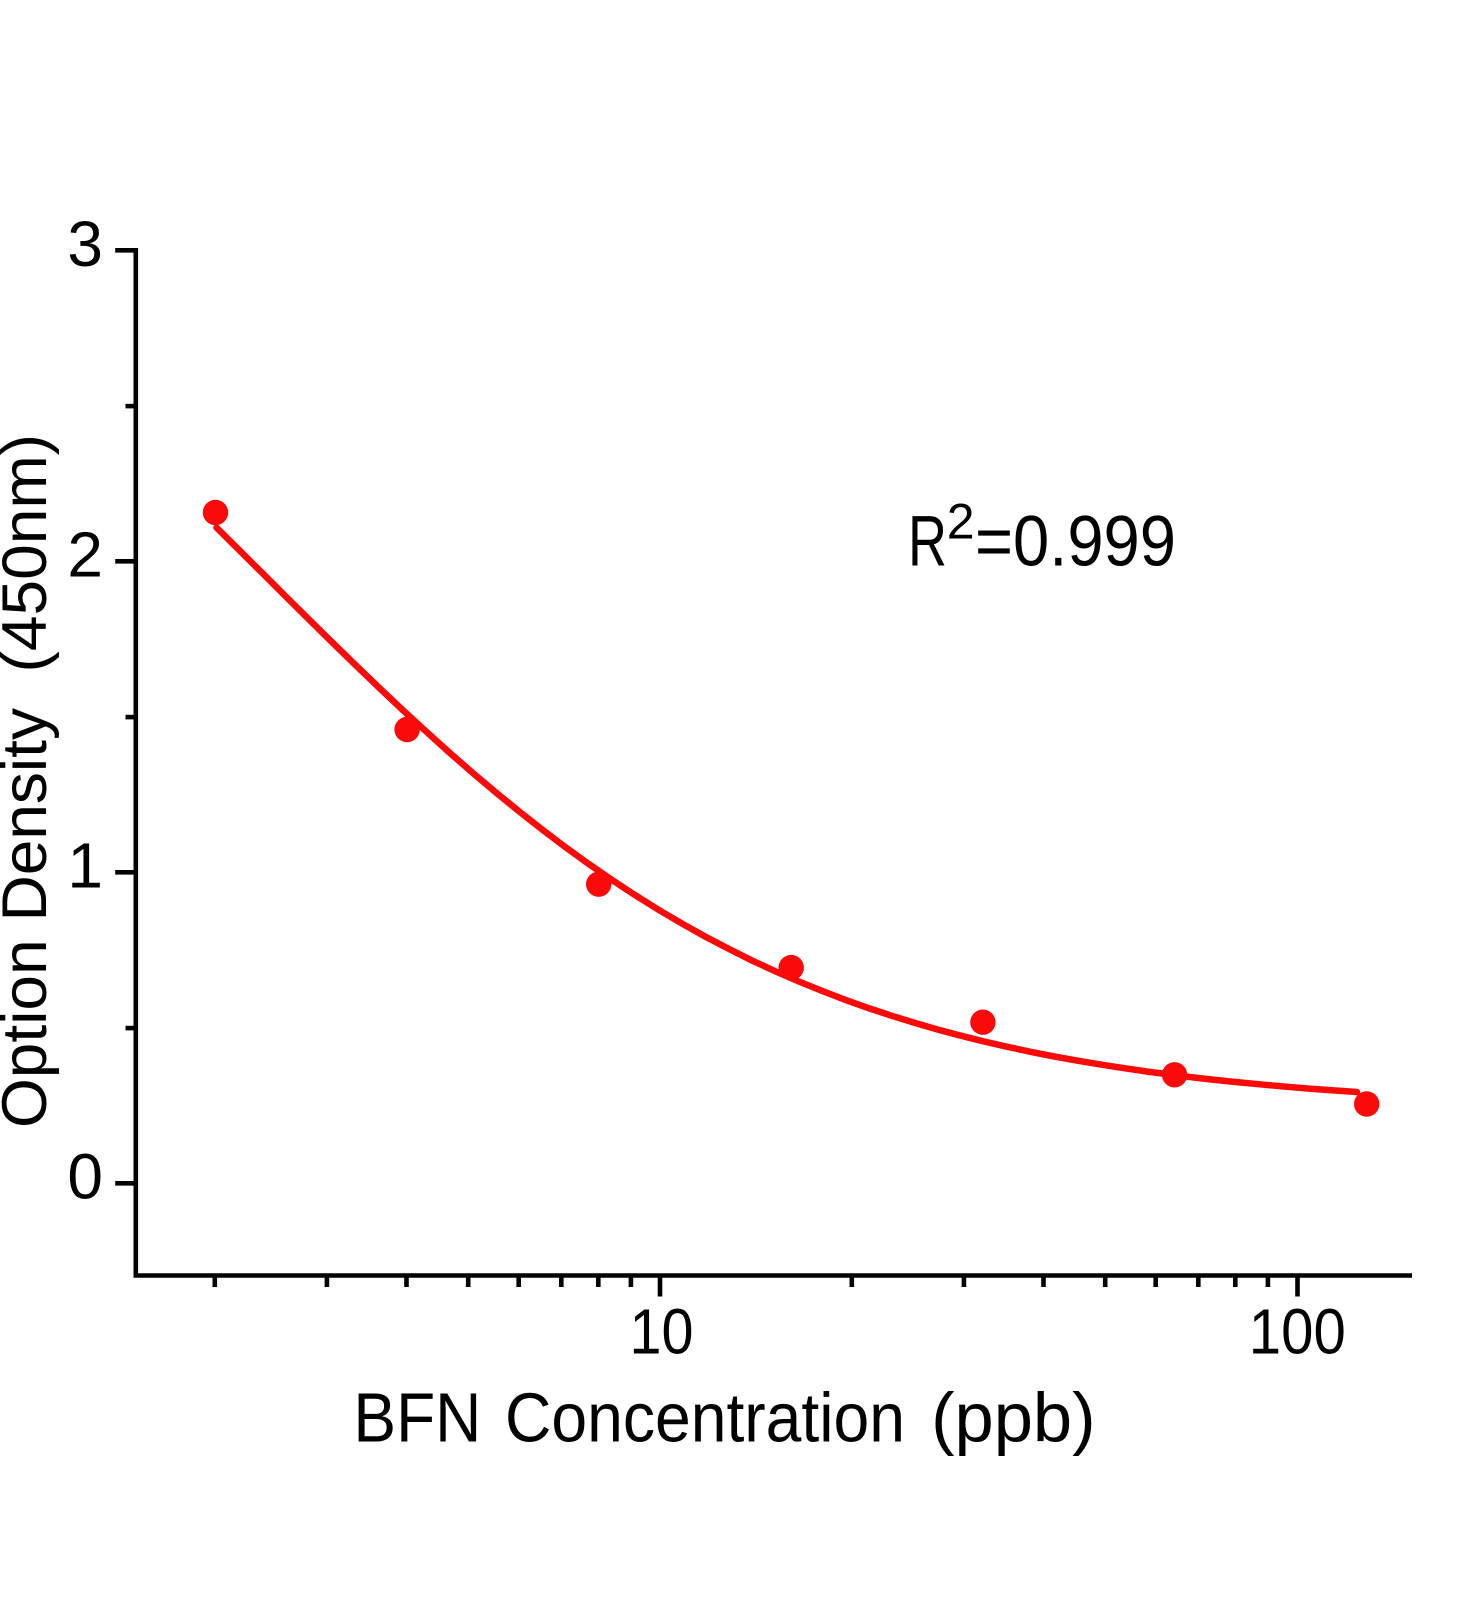  Describe the element at coordinates (417, 1418) in the screenshot. I see `svg-text: BFN` at that location.